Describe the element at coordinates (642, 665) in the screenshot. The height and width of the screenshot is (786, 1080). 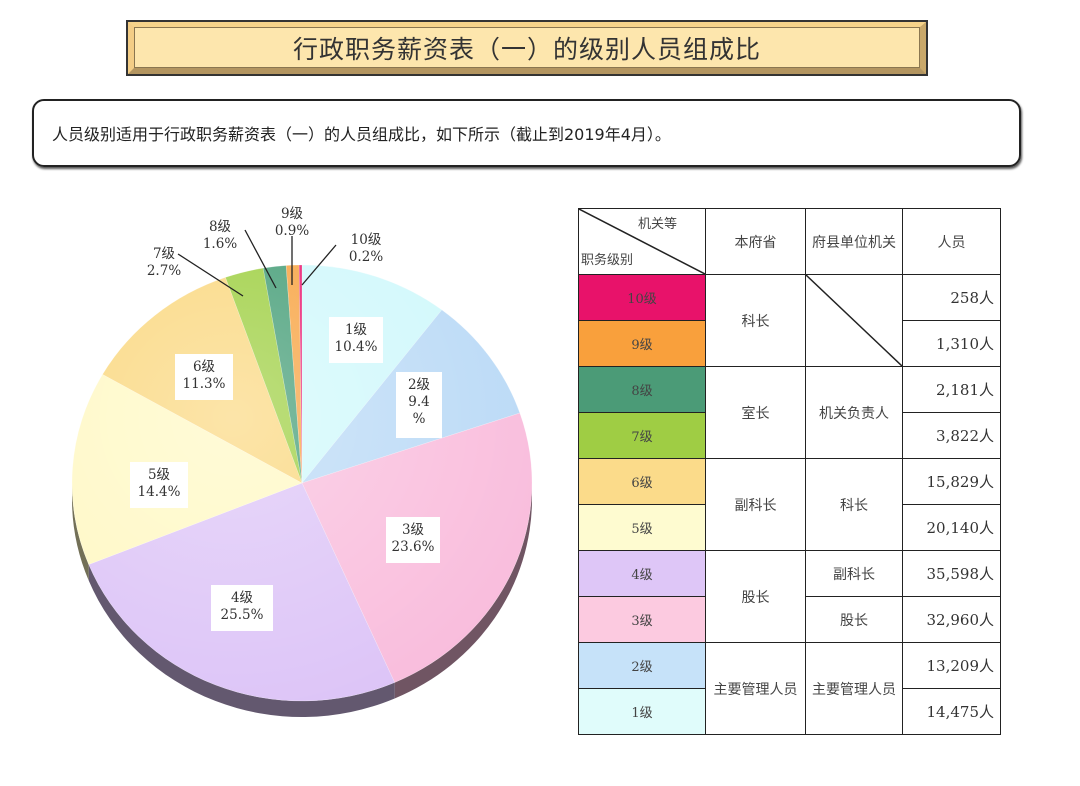
I see `level-cell: 2级` at that location.